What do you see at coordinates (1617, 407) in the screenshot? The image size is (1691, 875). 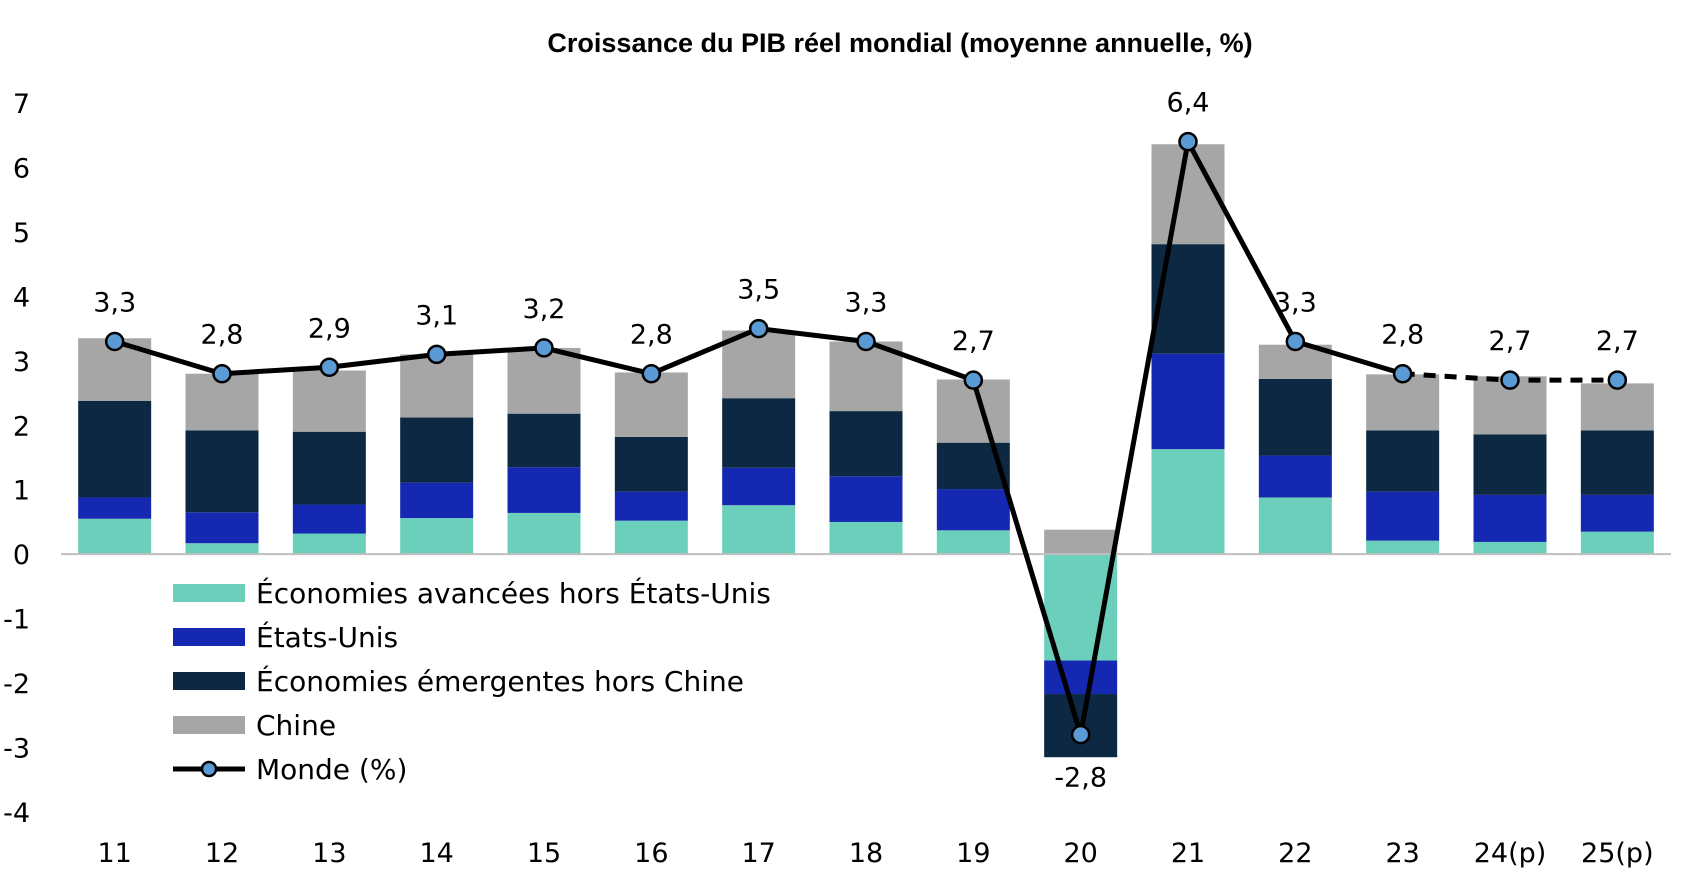 I see `bar-25(p)-series-3` at bounding box center [1617, 407].